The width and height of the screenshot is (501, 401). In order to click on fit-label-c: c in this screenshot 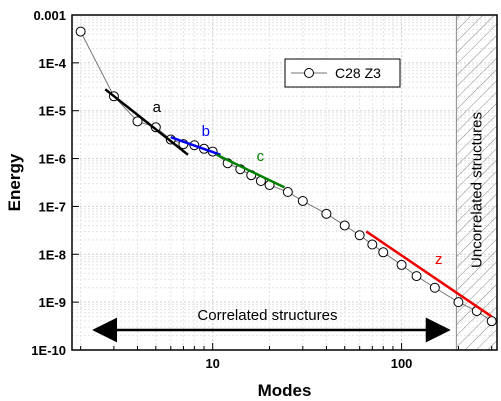, I will do `click(261, 156)`.